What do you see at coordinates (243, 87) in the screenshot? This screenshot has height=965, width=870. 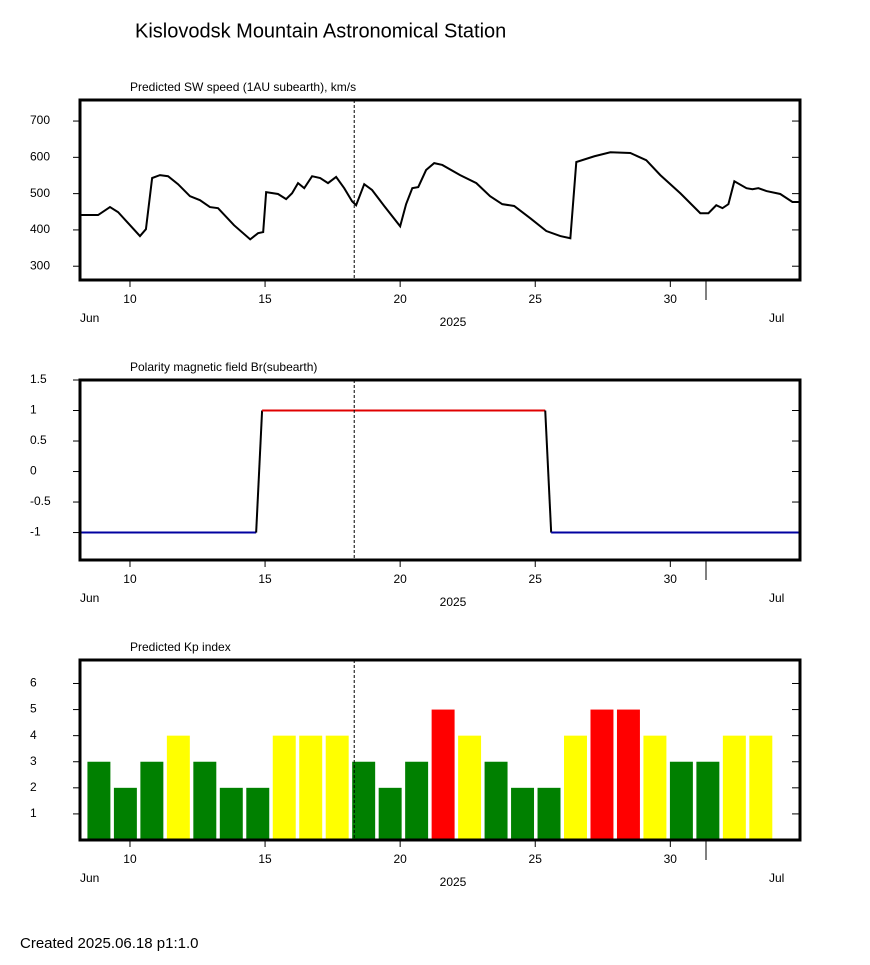 I see `panel-title: Predicted SW speed (1AU subearth), km/s` at bounding box center [243, 87].